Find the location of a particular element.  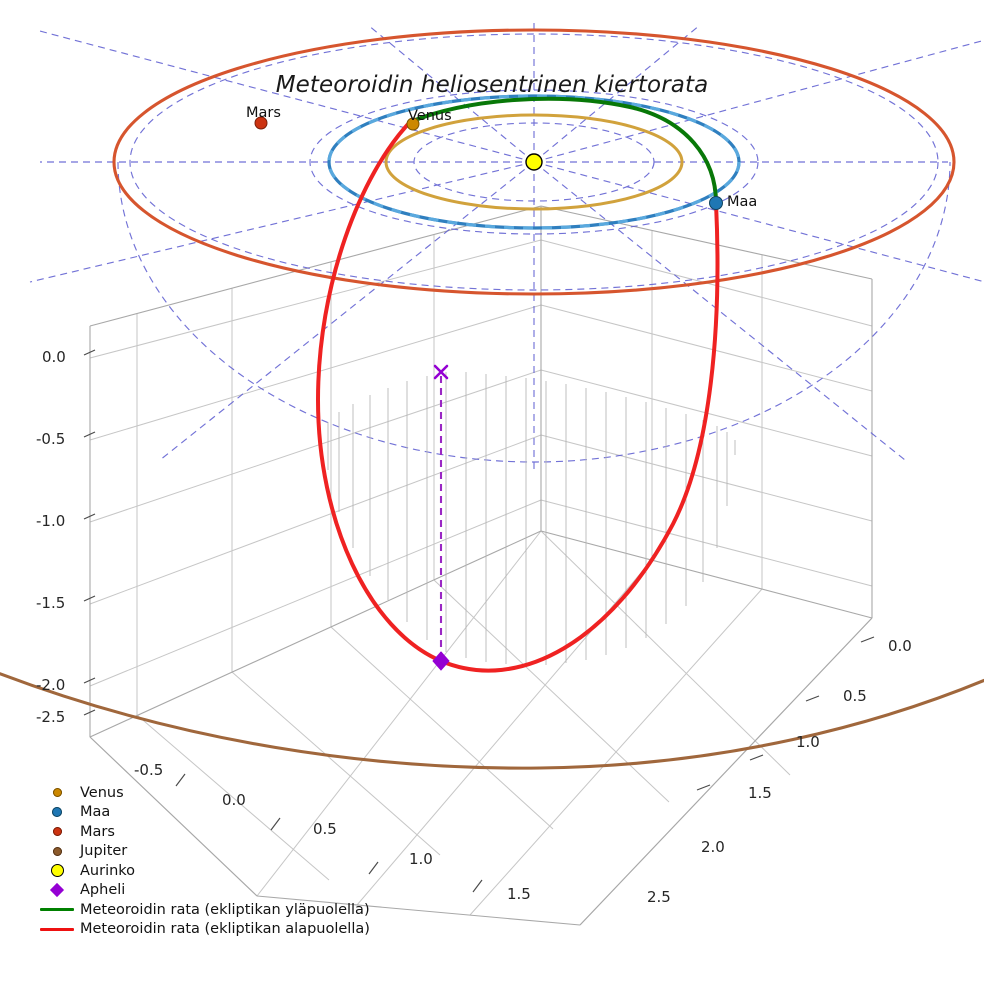

legend-item-aurinko: Aurinko is located at coordinates (202, 871).